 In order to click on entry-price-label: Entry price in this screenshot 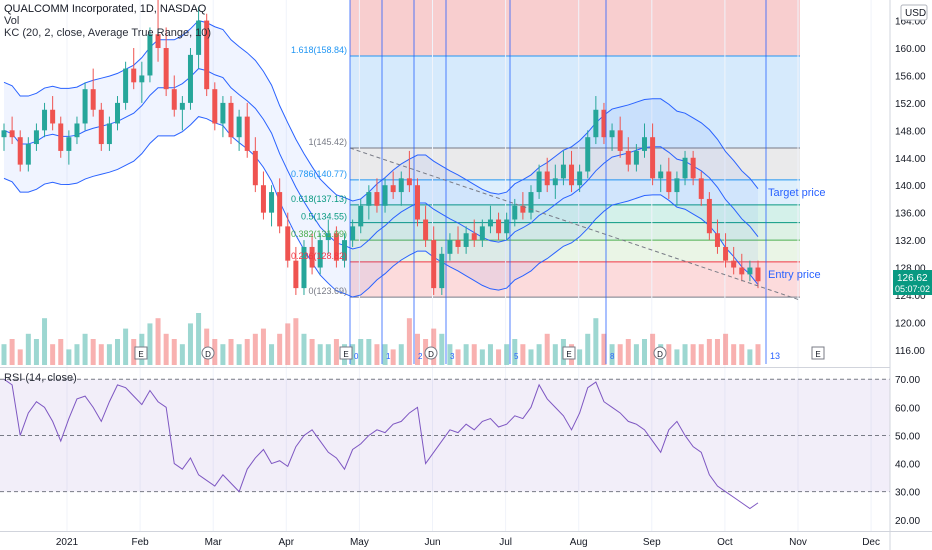, I will do `click(794, 275)`.